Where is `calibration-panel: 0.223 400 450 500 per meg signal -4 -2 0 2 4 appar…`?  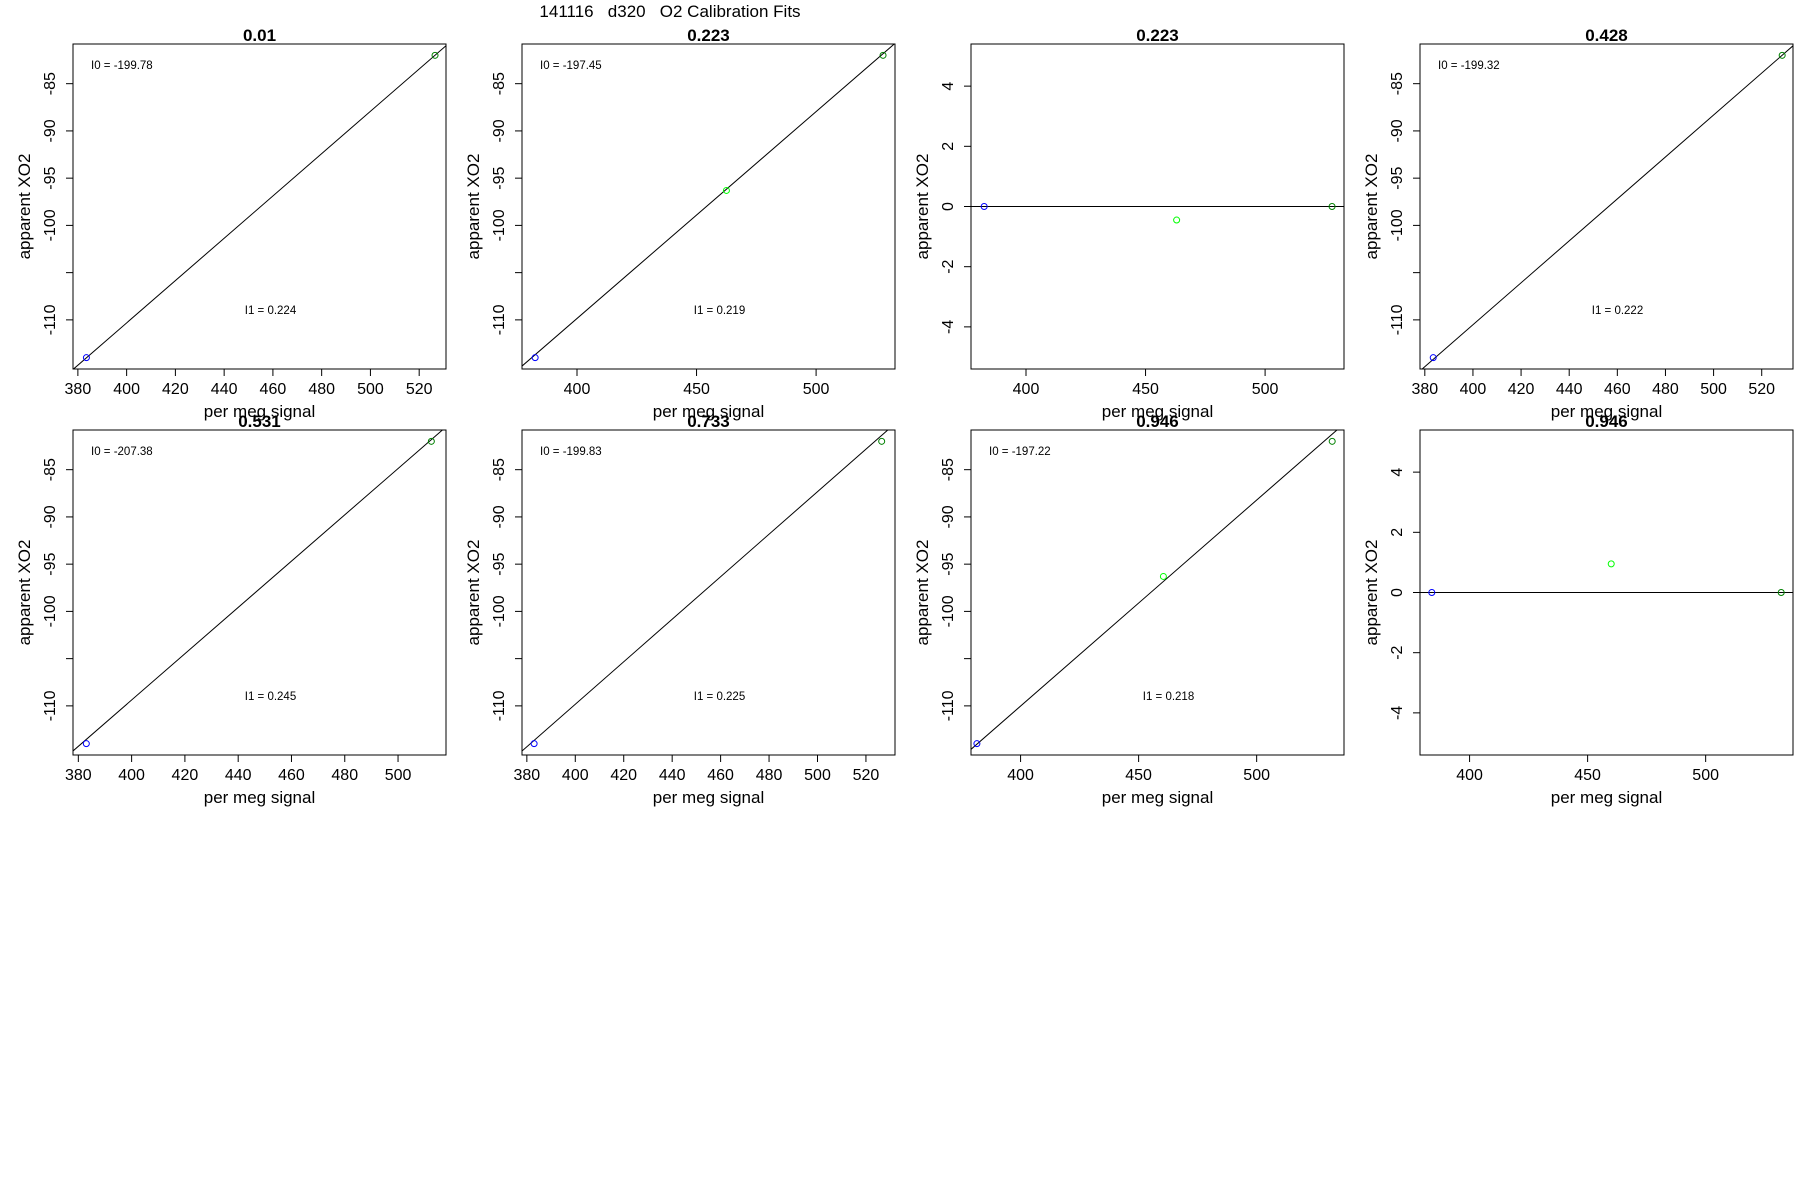 calibration-panel: 0.223 400 450 500 per meg signal -4 -2 0 2 4 appar… is located at coordinates (1129, 223).